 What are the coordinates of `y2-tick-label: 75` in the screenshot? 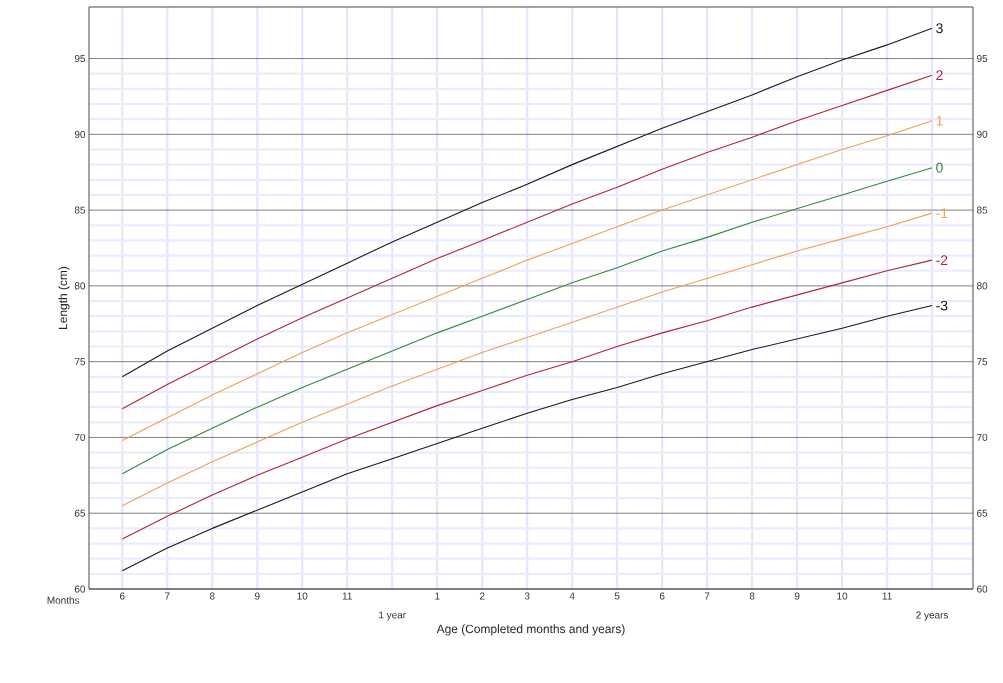 It's located at (982, 362).